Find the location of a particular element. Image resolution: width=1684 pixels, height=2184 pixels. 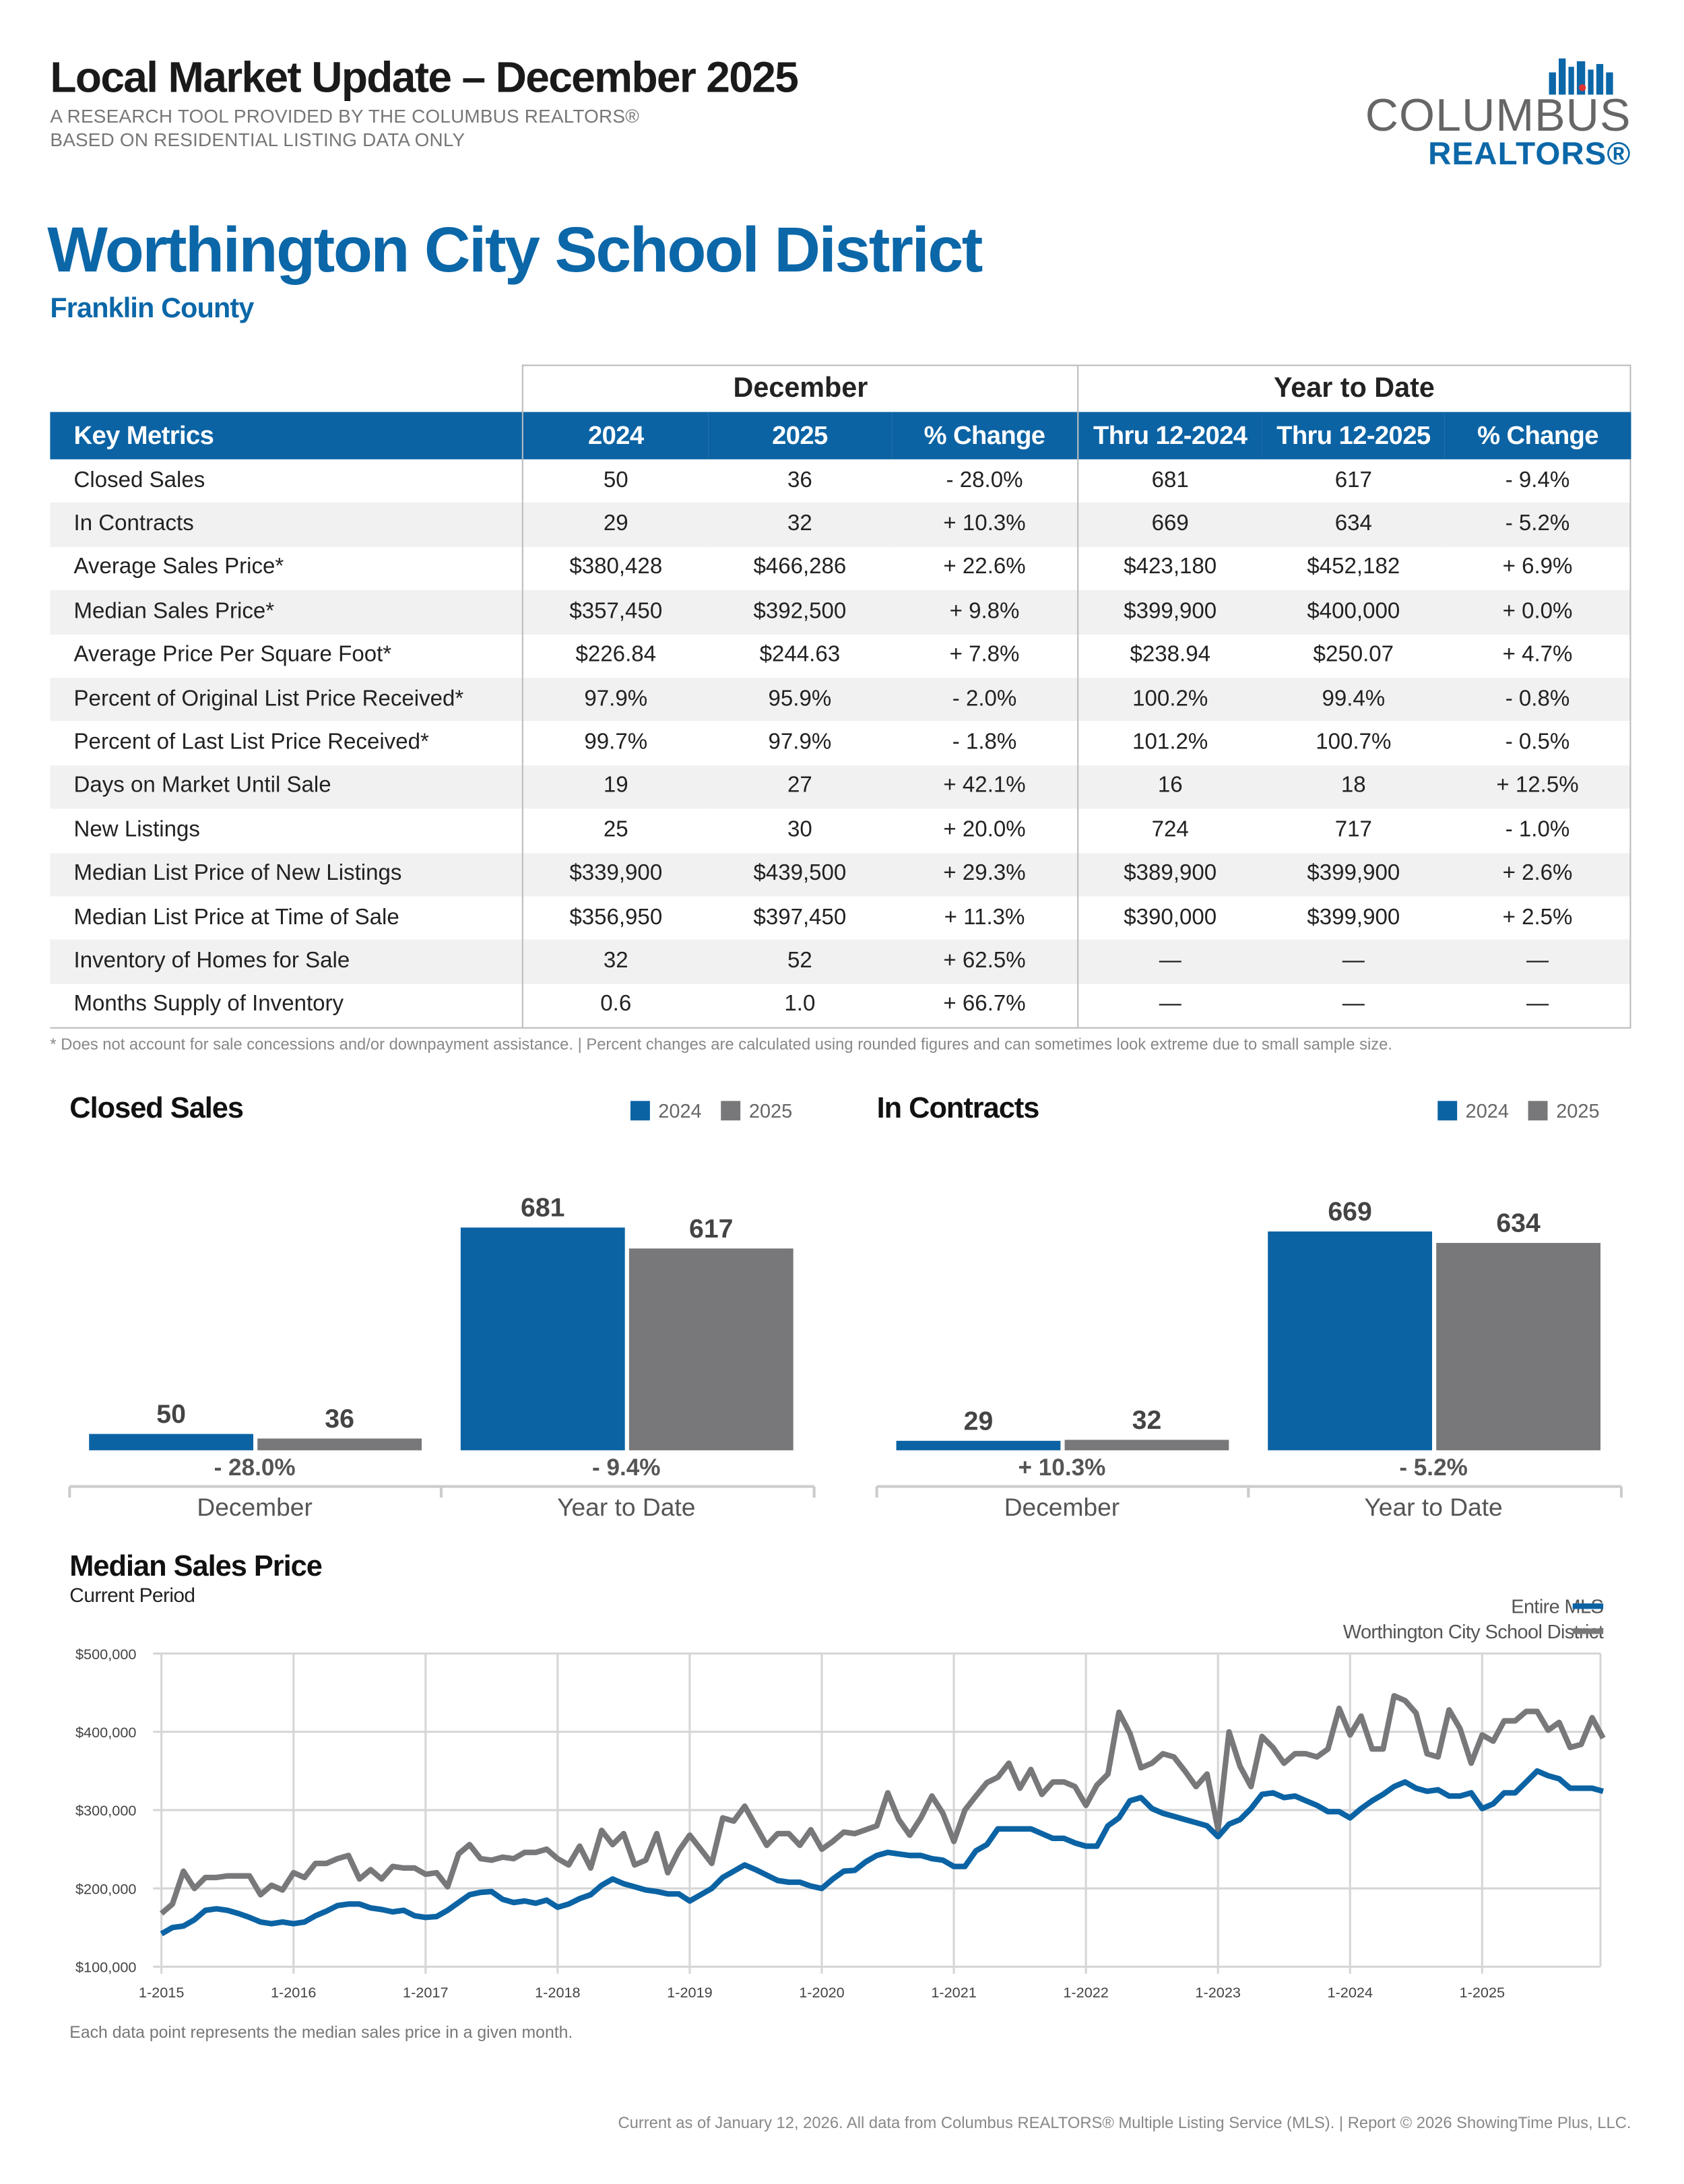

legend-swatch-2025 is located at coordinates (731, 1111).